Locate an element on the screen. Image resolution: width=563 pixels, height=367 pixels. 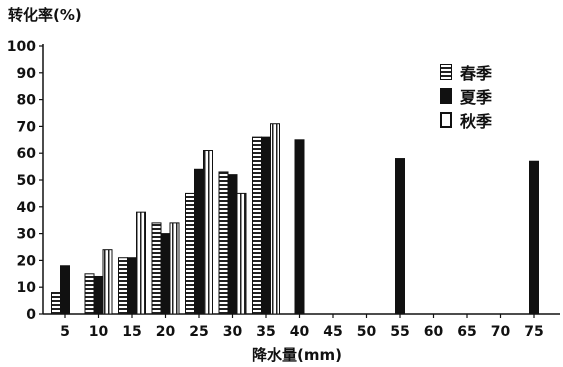
y-tick-label-0: 0 is located at coordinates (31, 315).